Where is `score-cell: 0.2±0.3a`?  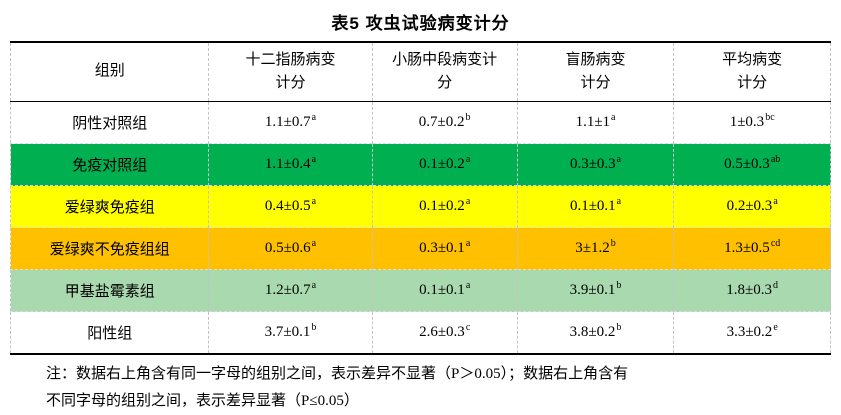 score-cell: 0.2±0.3a is located at coordinates (752, 206).